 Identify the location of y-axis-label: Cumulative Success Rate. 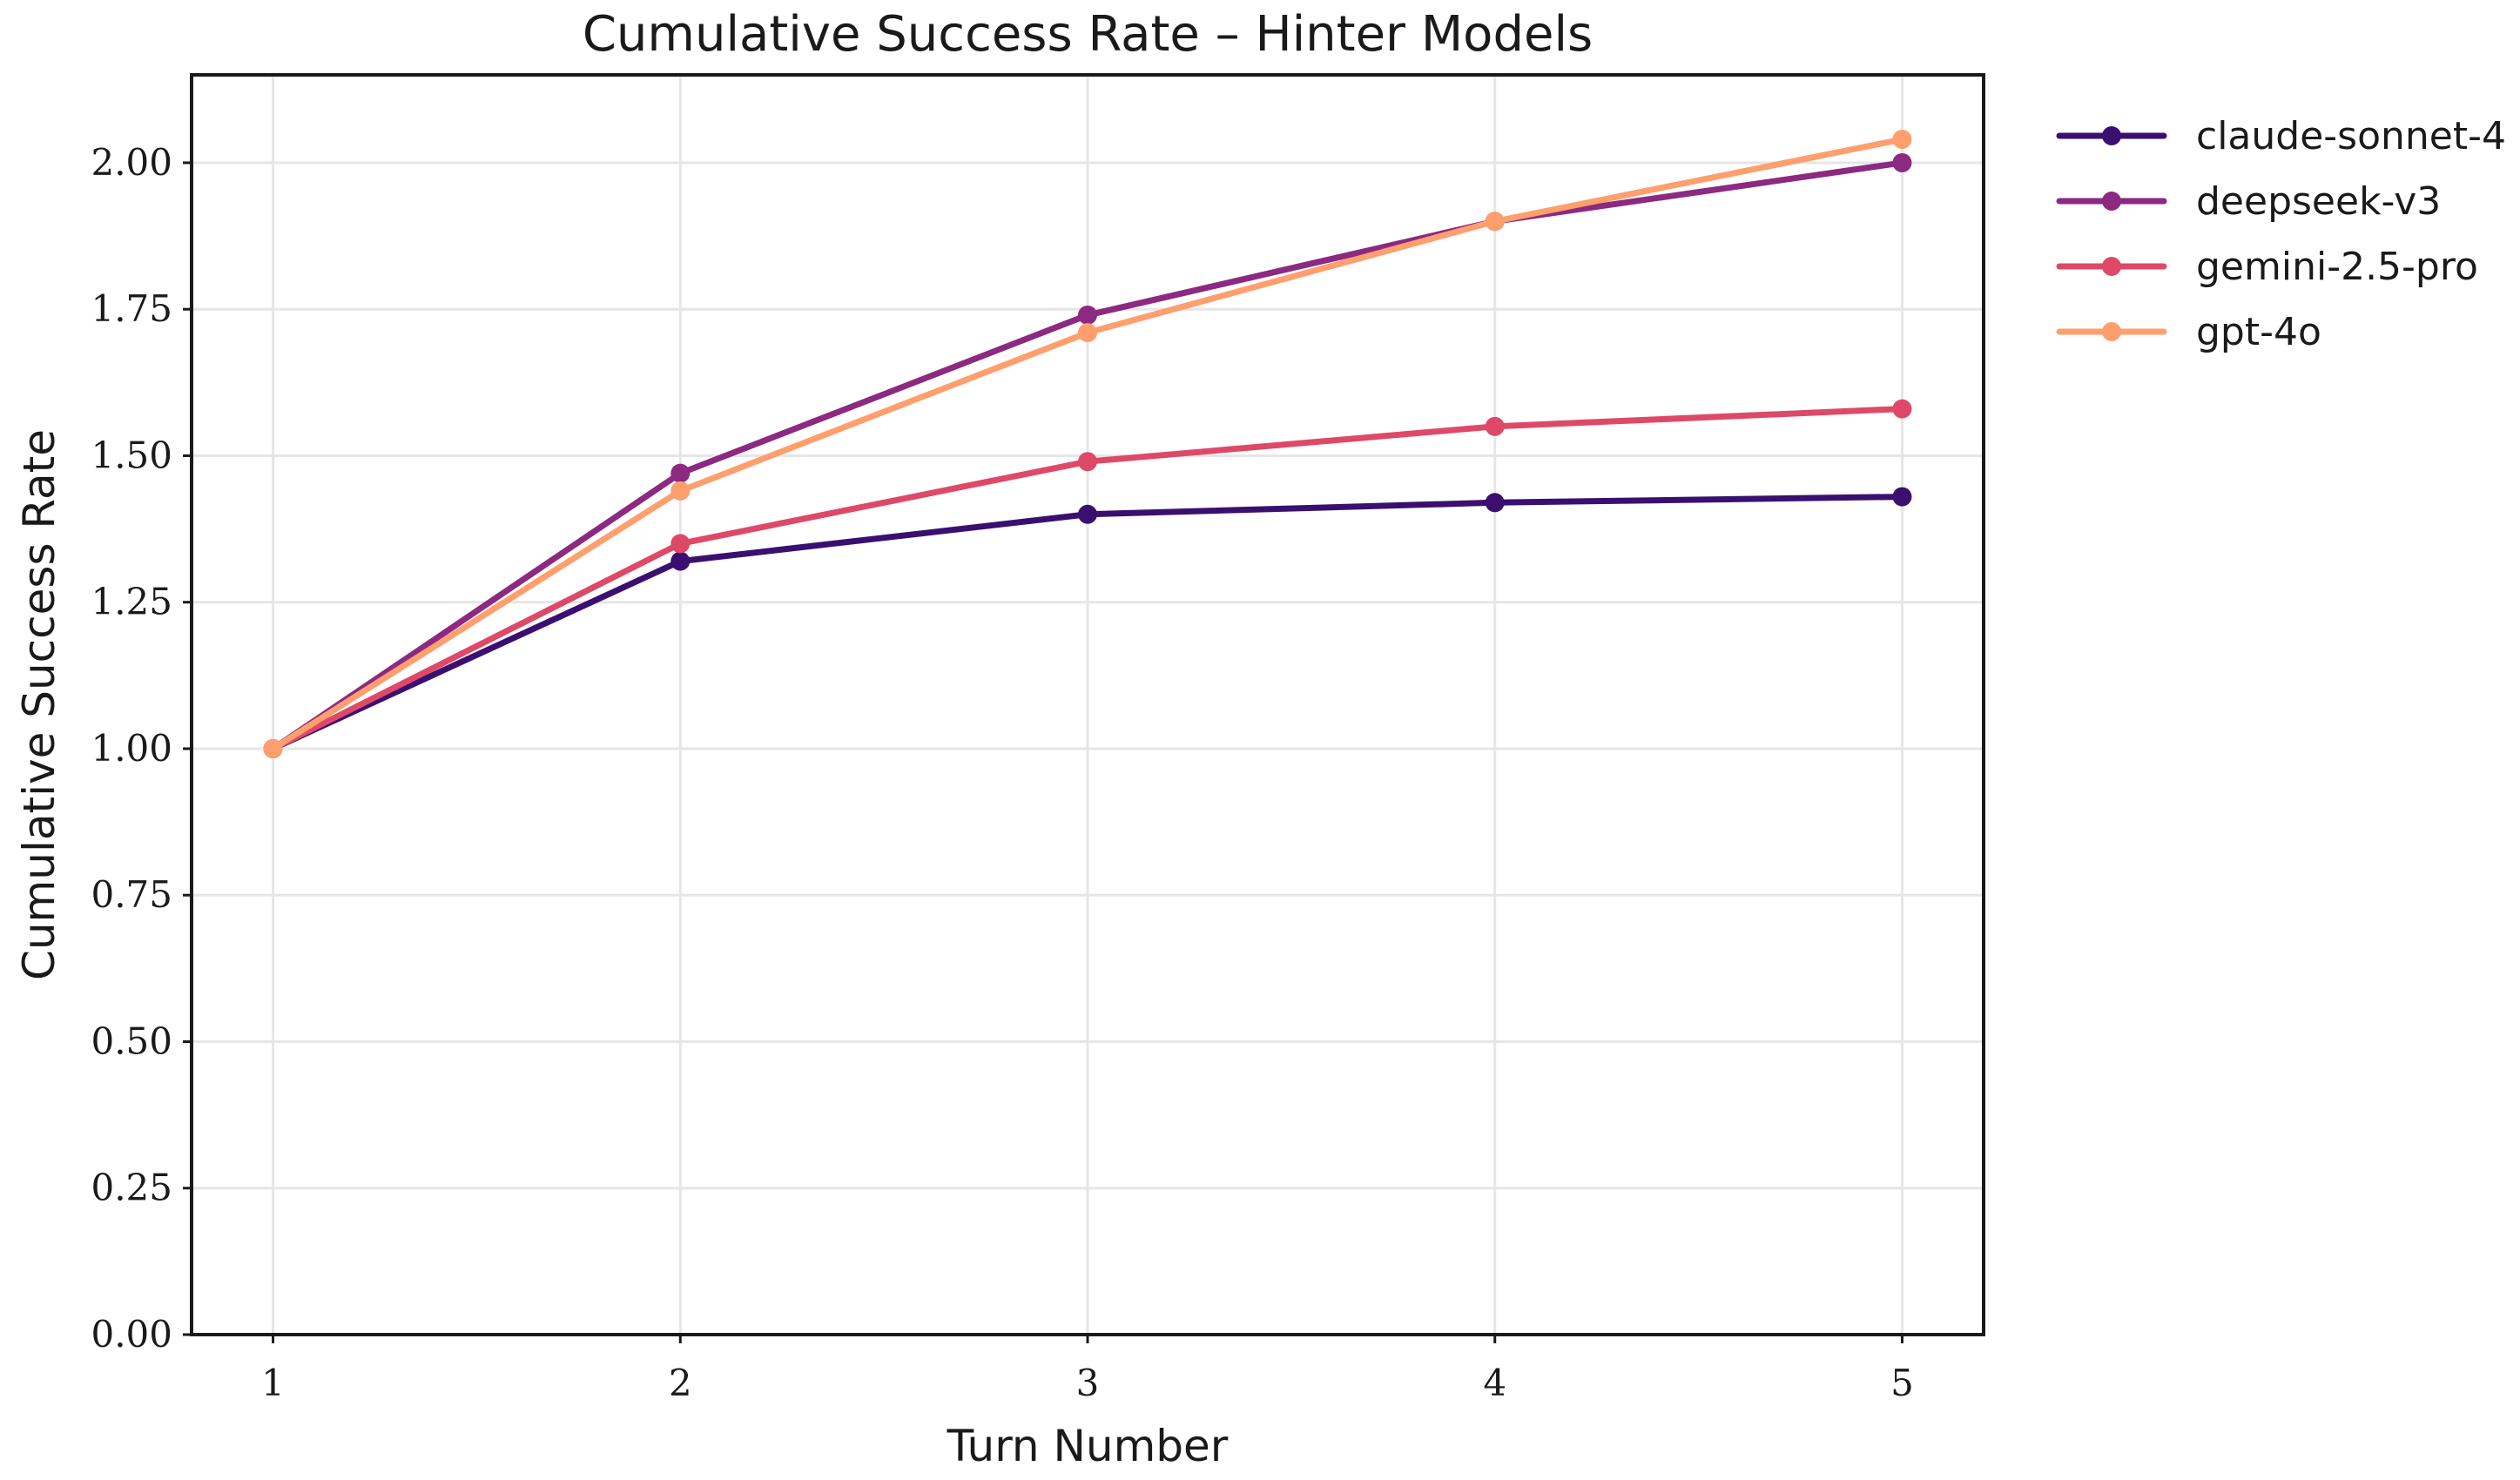
(39, 705).